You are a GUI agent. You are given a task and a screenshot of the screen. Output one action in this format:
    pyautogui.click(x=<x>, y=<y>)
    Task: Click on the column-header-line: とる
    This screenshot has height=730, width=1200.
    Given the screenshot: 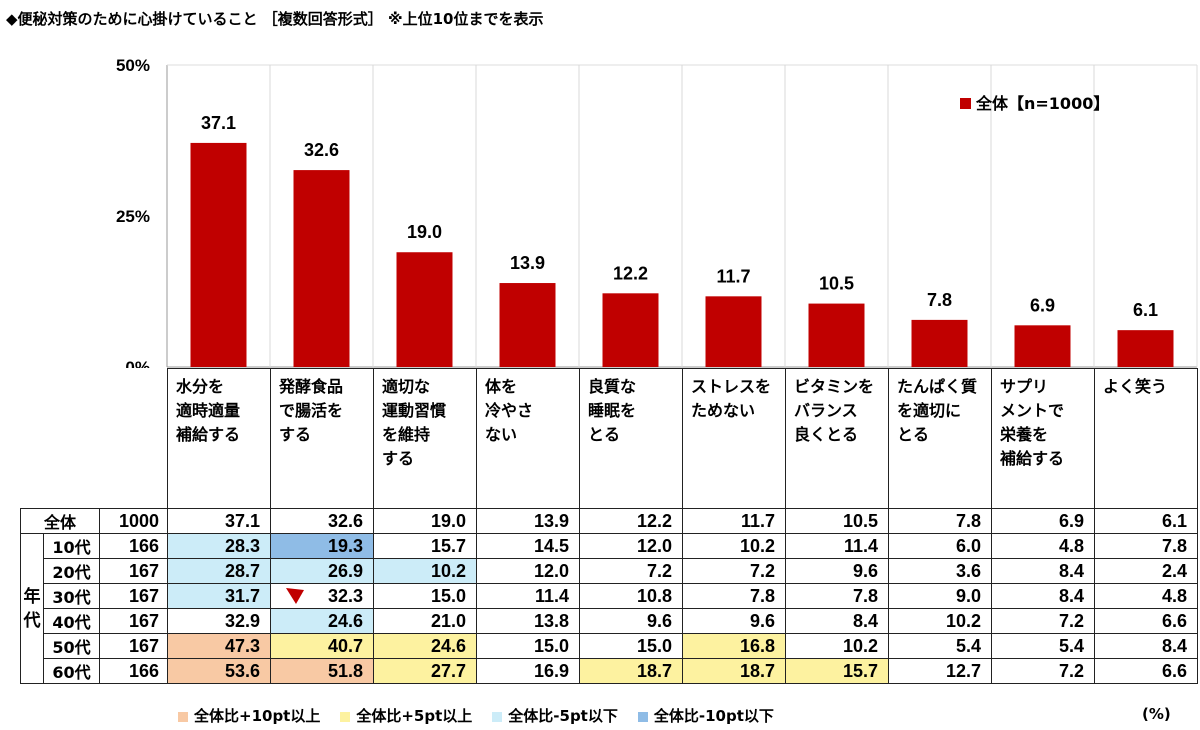 What is the action you would take?
    pyautogui.click(x=913, y=434)
    